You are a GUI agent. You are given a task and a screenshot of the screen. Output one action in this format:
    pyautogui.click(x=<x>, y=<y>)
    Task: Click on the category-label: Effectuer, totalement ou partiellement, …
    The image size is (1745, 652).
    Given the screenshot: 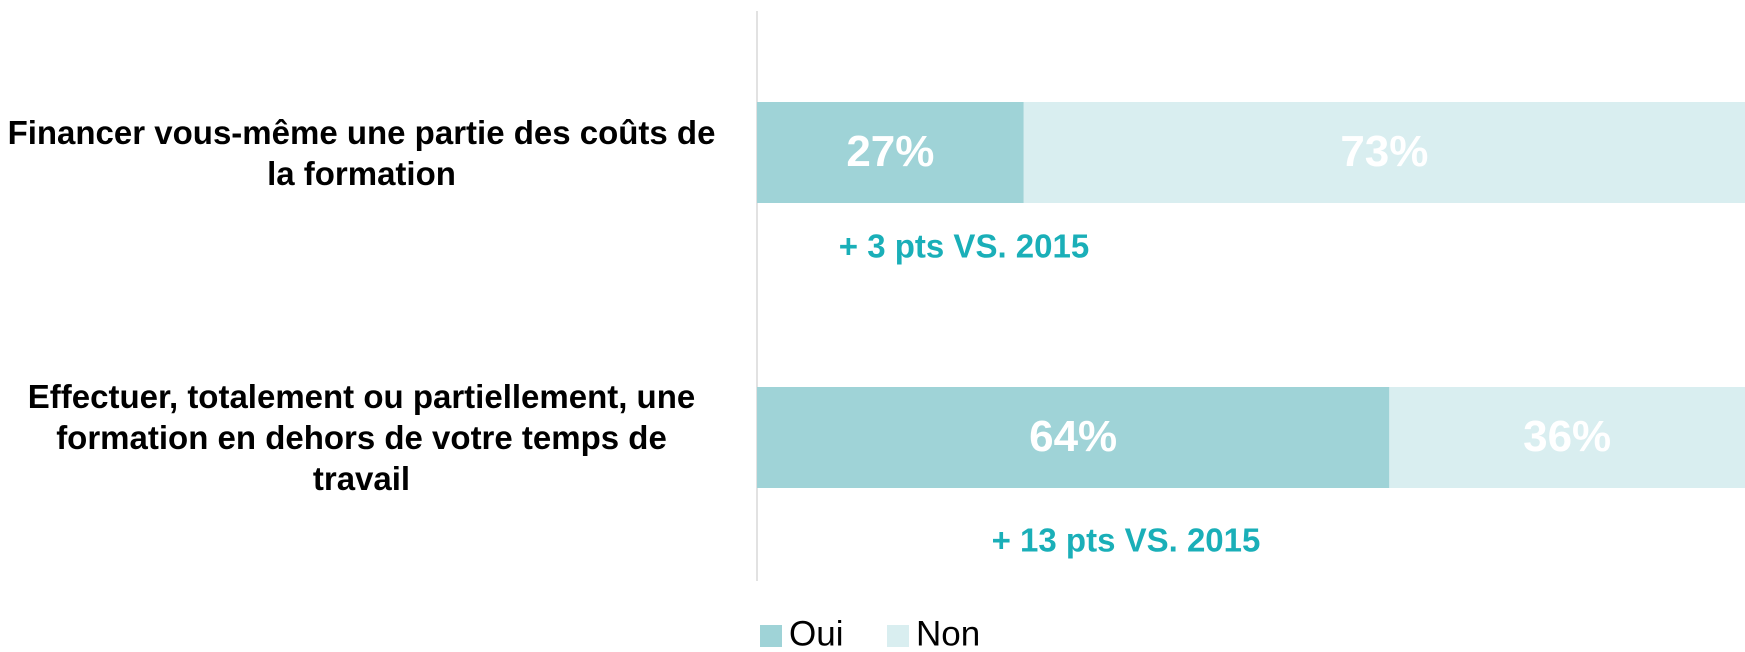 What is the action you would take?
    pyautogui.click(x=361, y=437)
    